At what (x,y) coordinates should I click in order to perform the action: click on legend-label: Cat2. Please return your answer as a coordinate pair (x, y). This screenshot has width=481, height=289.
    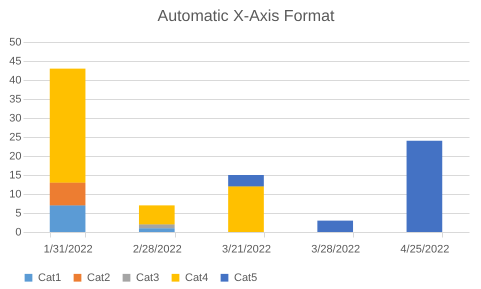
    Looking at the image, I should click on (98, 278).